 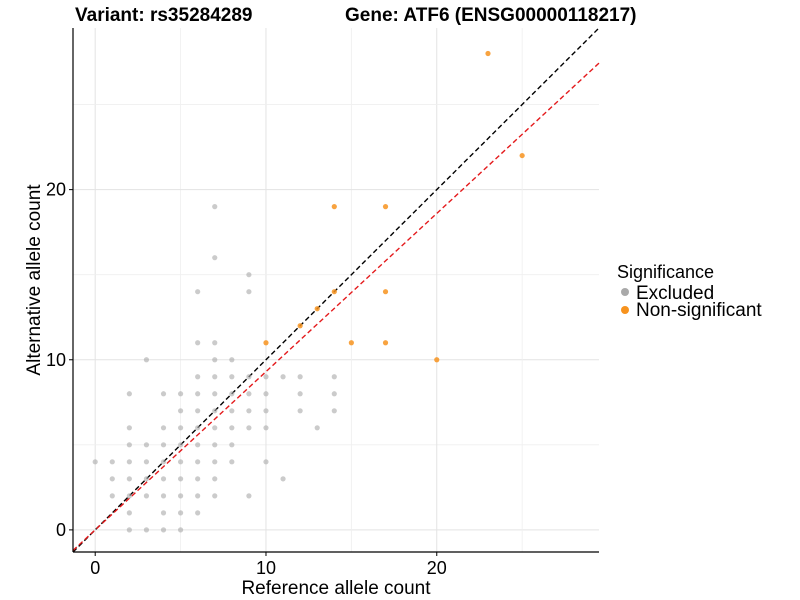 What do you see at coordinates (336, 588) in the screenshot?
I see `x-axis-title: Reference allele count` at bounding box center [336, 588].